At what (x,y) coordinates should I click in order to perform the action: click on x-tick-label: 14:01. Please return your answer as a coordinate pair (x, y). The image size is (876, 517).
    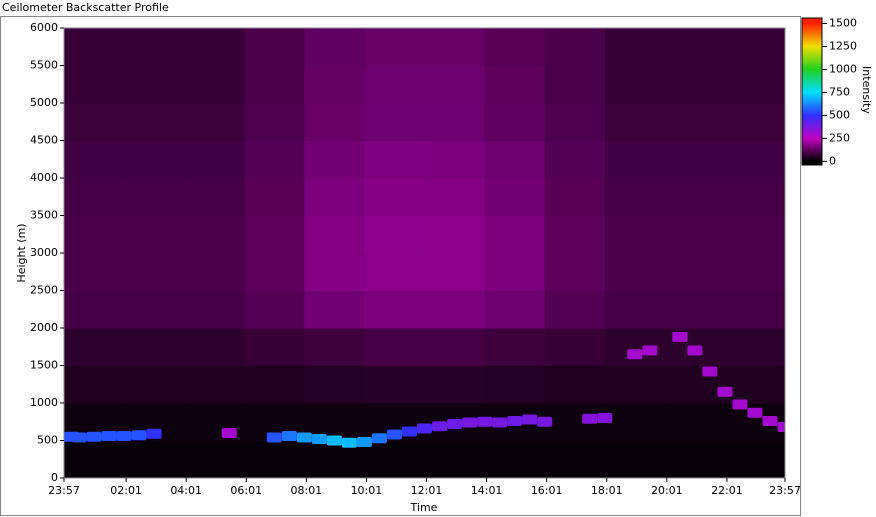
    Looking at the image, I should click on (487, 490).